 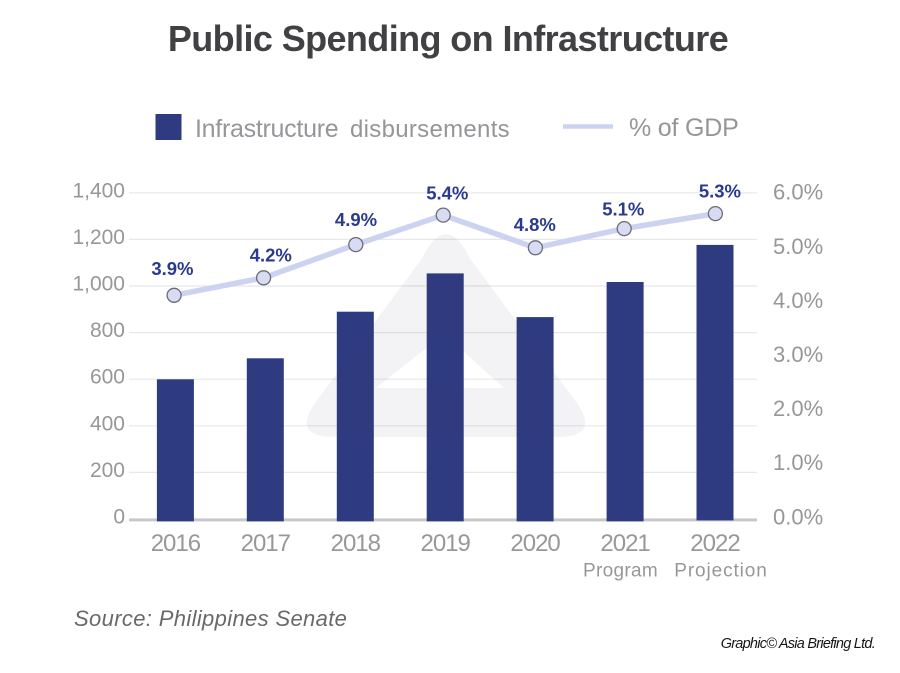 What do you see at coordinates (623, 209) in the screenshot?
I see `svg-text: 5.1%` at bounding box center [623, 209].